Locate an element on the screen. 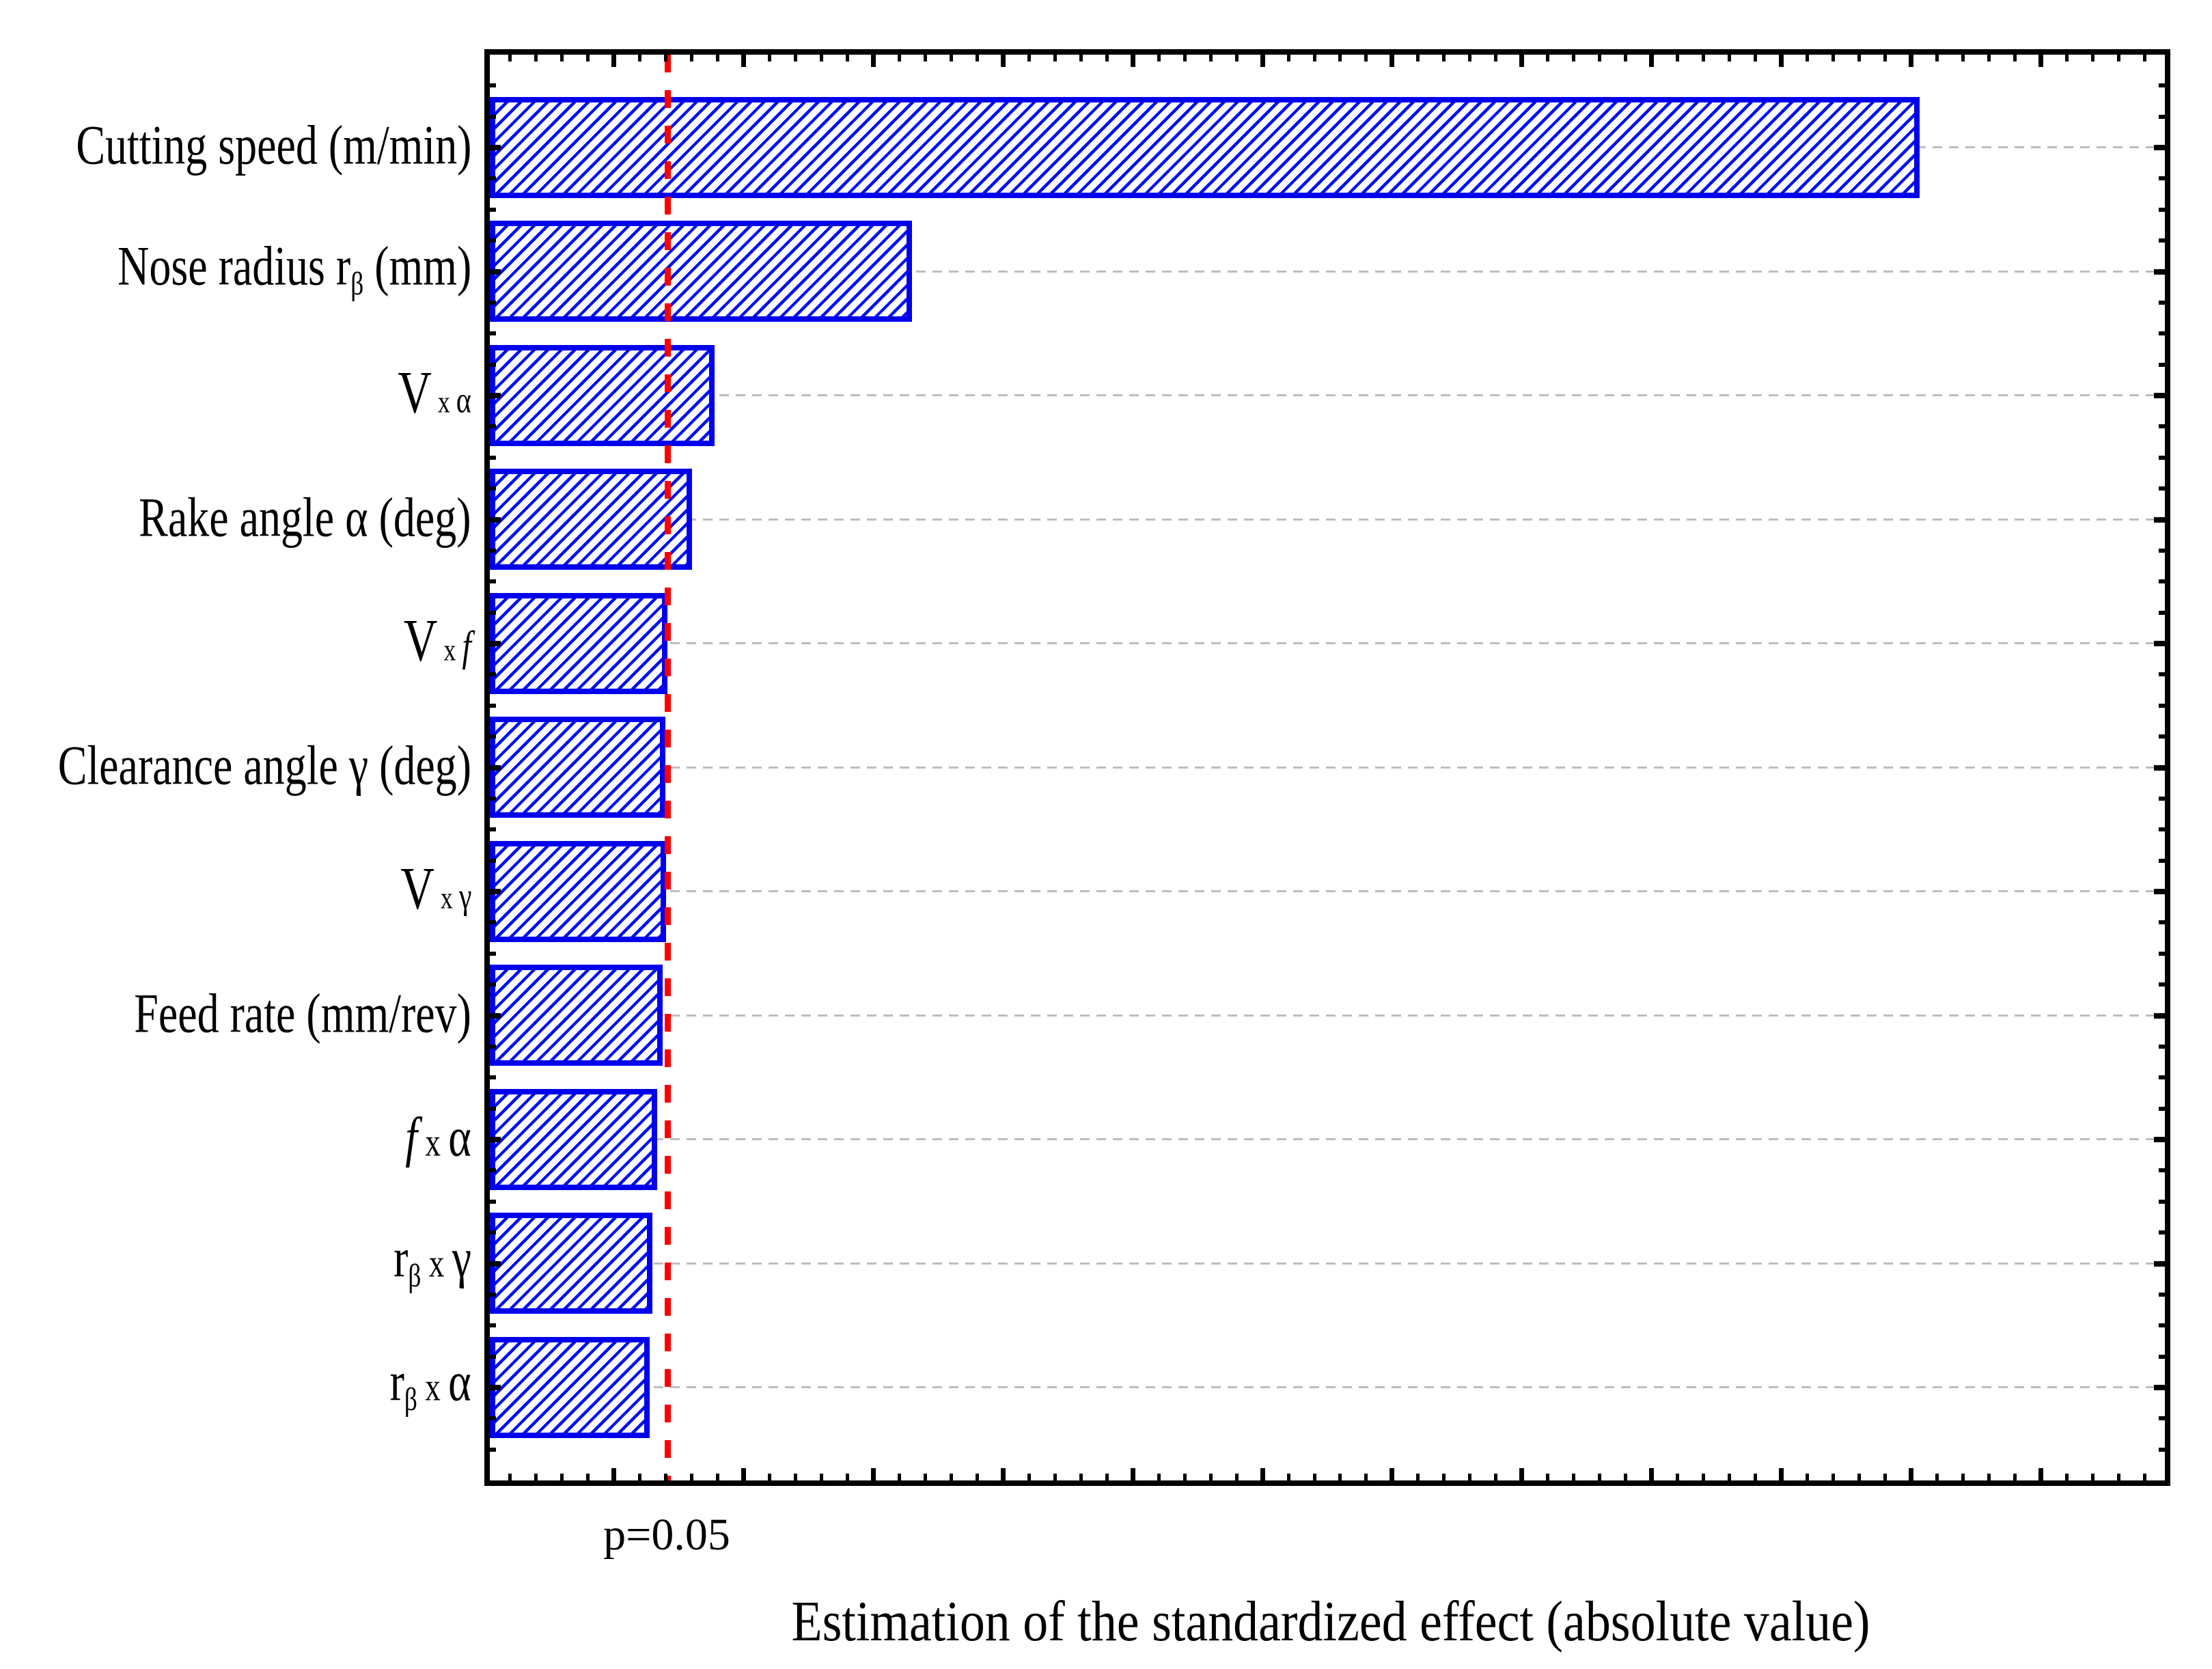  category-label-segment: Clearance angle γ (deg) is located at coordinates (264, 765).